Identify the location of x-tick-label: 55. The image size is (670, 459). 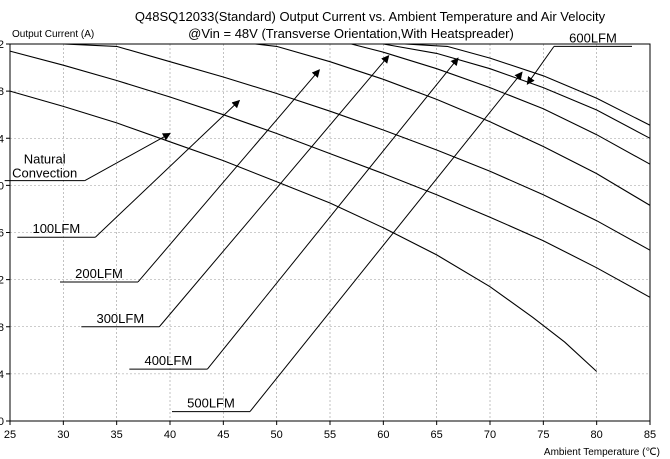
(330, 435).